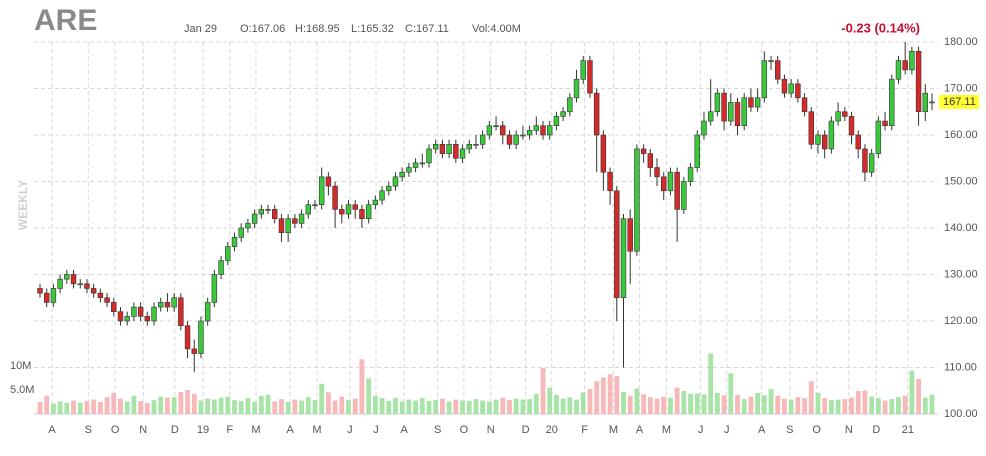  What do you see at coordinates (762, 430) in the screenshot?
I see `x-tick-label: A` at bounding box center [762, 430].